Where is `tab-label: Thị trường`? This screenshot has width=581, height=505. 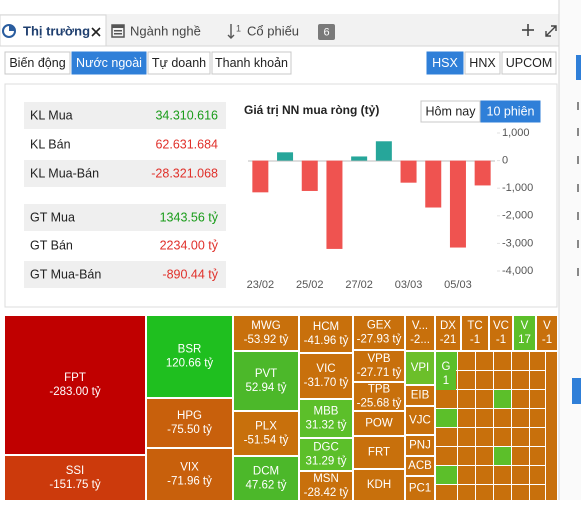 tab-label: Thị trường is located at coordinates (56, 30).